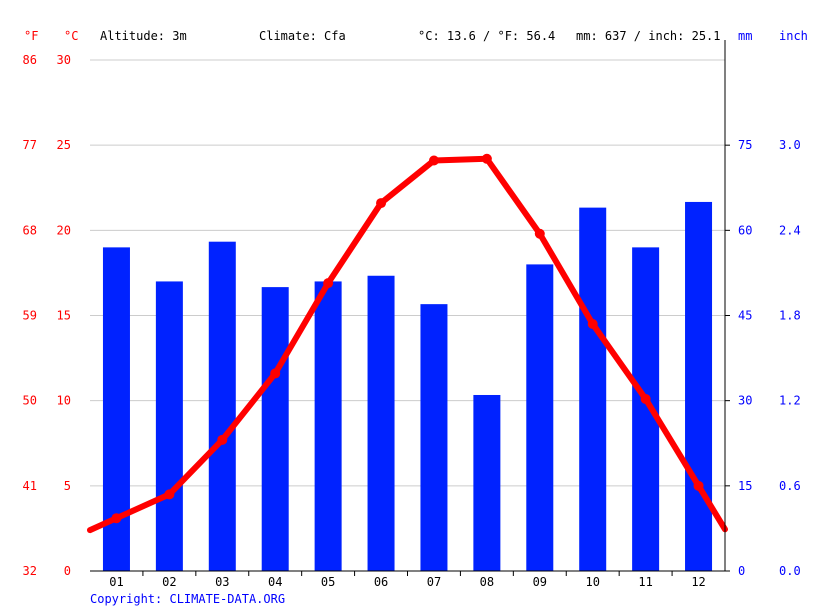 This screenshot has width=815, height=611. What do you see at coordinates (30, 145) in the screenshot?
I see `fahrenheit-tick-label: 77` at bounding box center [30, 145].